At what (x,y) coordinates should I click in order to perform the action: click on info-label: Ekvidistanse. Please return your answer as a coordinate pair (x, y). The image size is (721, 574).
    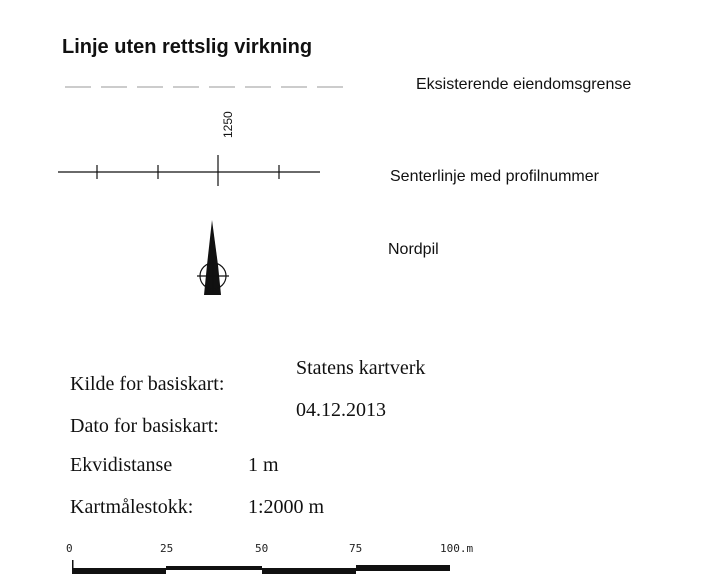
    Looking at the image, I should click on (121, 465).